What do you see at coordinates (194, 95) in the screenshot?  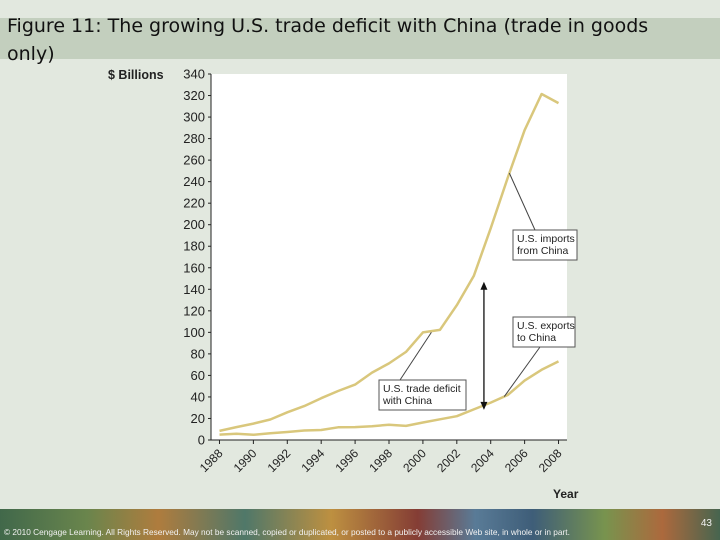 I see `y-tick-label: 320` at bounding box center [194, 95].